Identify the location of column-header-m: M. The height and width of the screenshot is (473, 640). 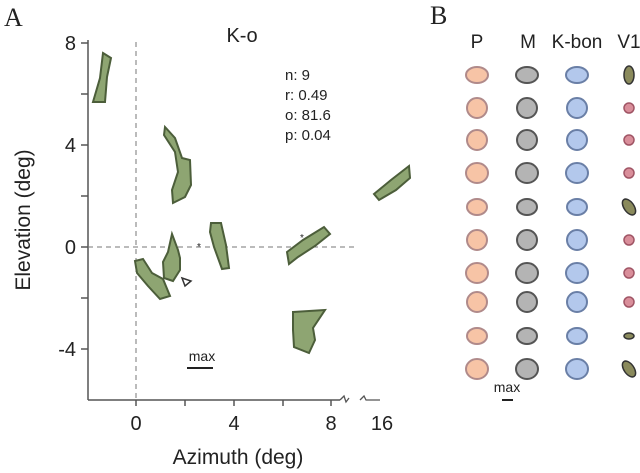
(528, 42).